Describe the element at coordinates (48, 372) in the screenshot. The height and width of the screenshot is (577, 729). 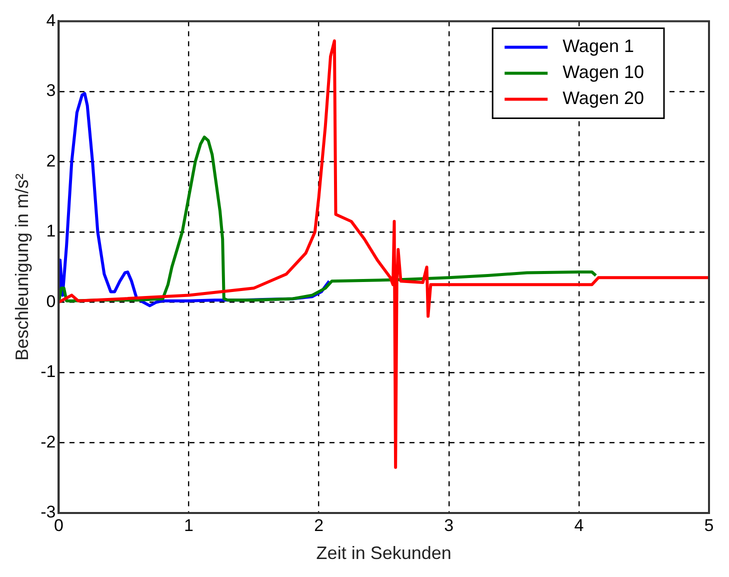
I see `y-tick-label: -1` at that location.